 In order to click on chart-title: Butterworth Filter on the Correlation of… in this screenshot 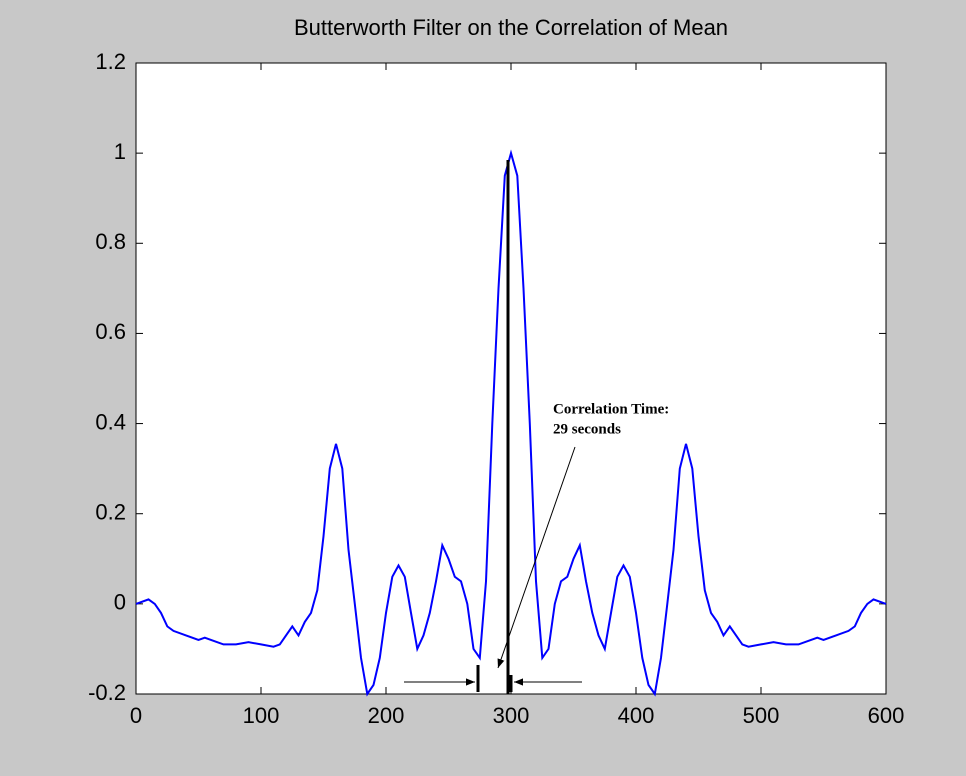, I will do `click(511, 27)`.